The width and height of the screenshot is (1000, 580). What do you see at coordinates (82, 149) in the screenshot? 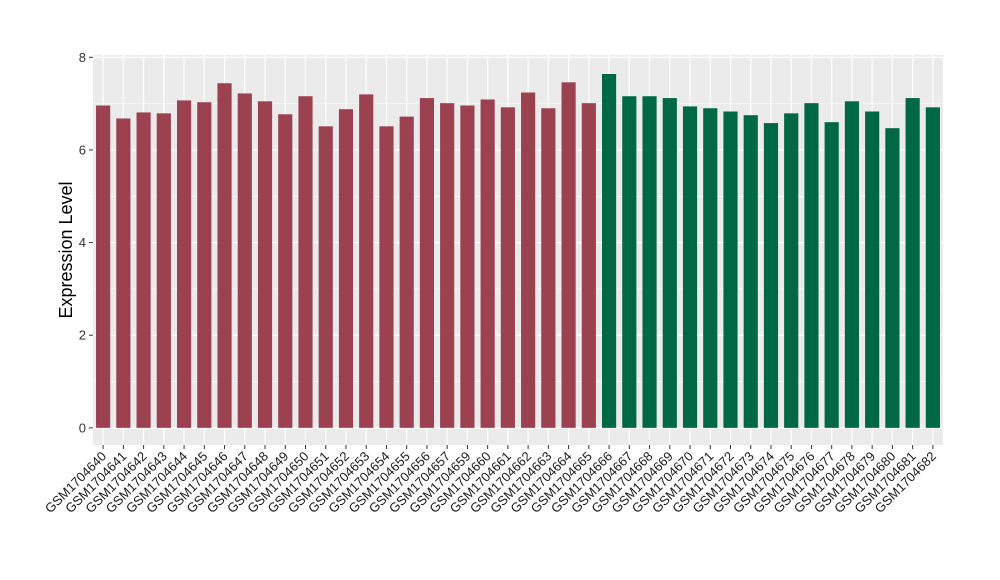
I see `y-tick-label: 6` at bounding box center [82, 149].